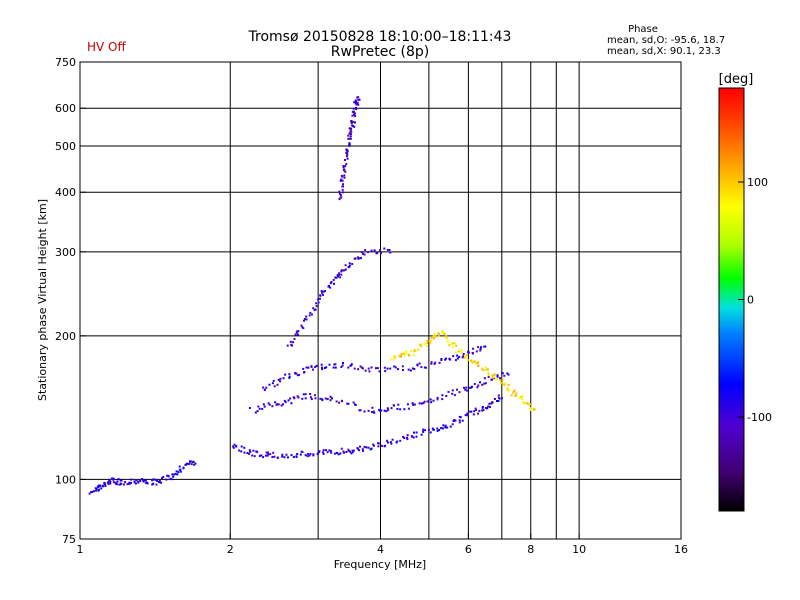 The height and width of the screenshot is (600, 800). I want to click on y-tick-label: 500, so click(65, 146).